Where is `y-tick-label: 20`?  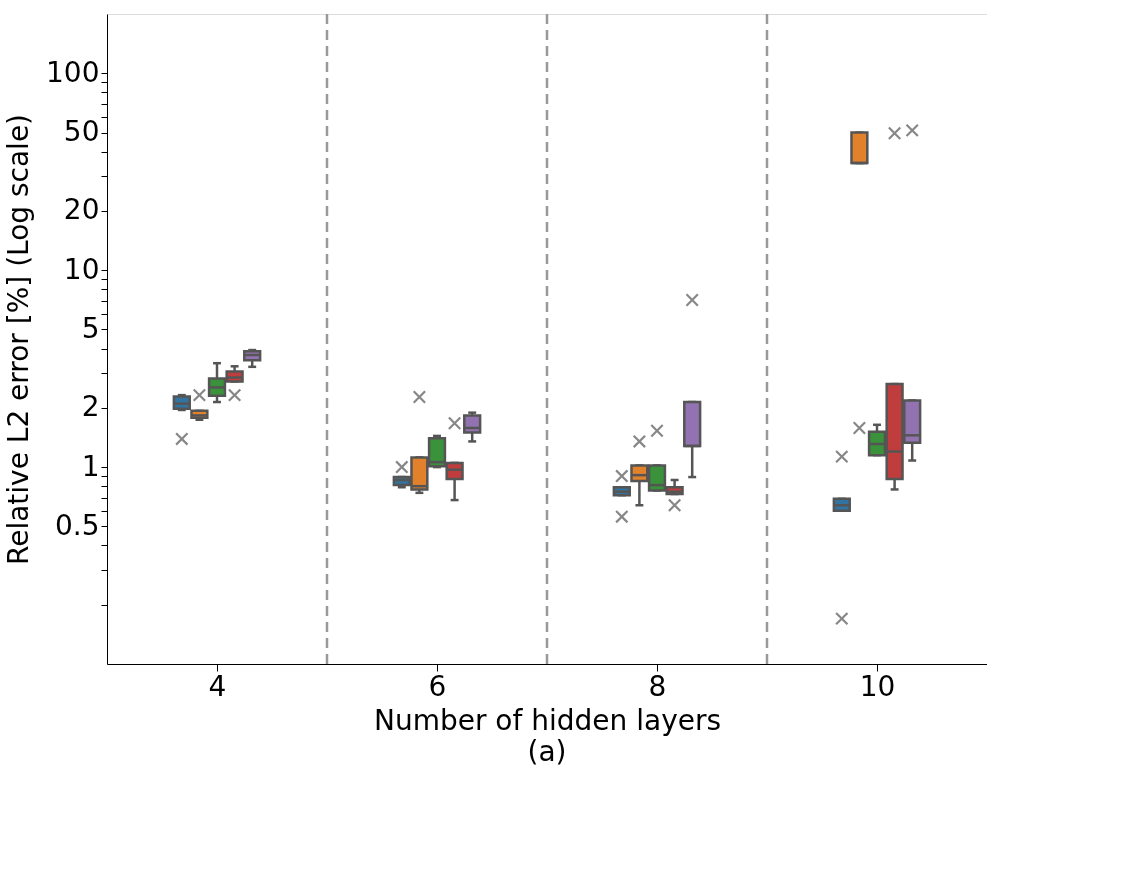
y-tick-label: 20 is located at coordinates (81, 210).